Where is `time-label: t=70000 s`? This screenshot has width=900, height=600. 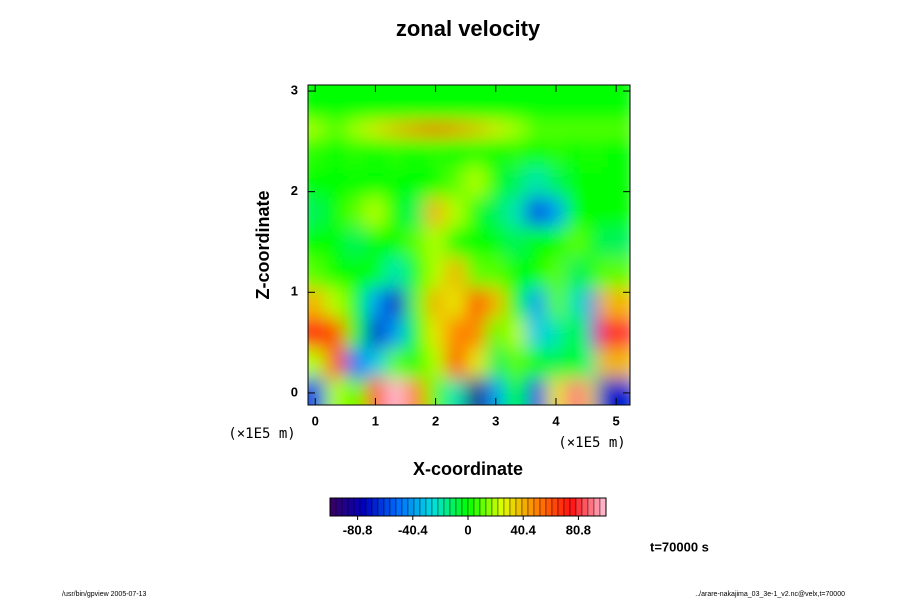
time-label: t=70000 s is located at coordinates (679, 546).